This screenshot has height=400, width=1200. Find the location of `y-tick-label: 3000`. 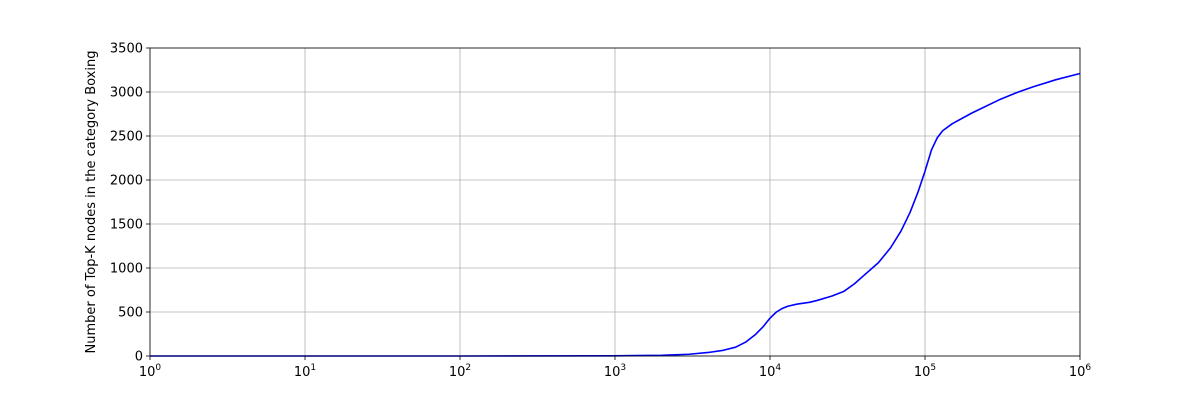

y-tick-label: 3000 is located at coordinates (126, 93).